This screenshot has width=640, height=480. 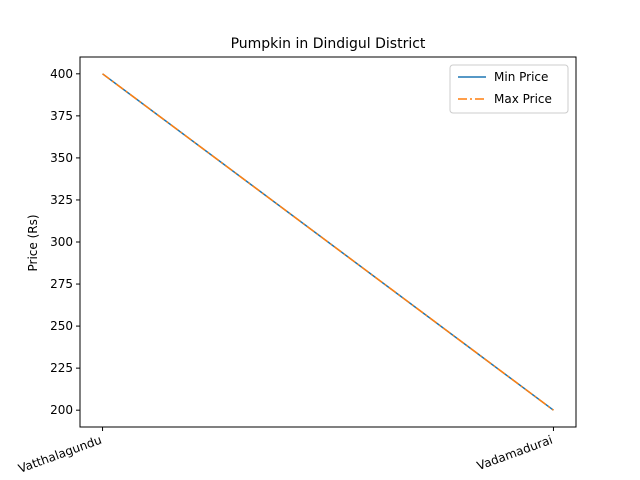 I want to click on legend-label-2: Max Price, so click(x=523, y=99).